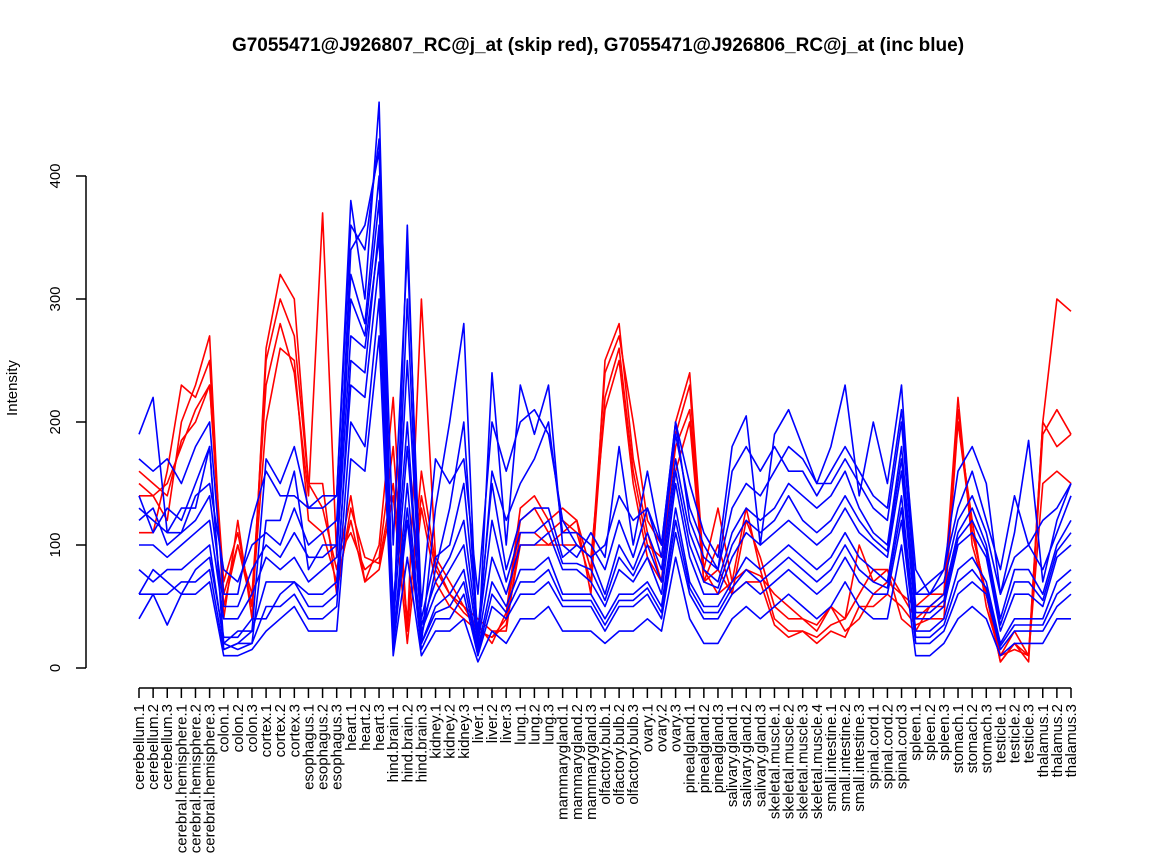  I want to click on x-tick-label: lung.3, so click(549, 724).